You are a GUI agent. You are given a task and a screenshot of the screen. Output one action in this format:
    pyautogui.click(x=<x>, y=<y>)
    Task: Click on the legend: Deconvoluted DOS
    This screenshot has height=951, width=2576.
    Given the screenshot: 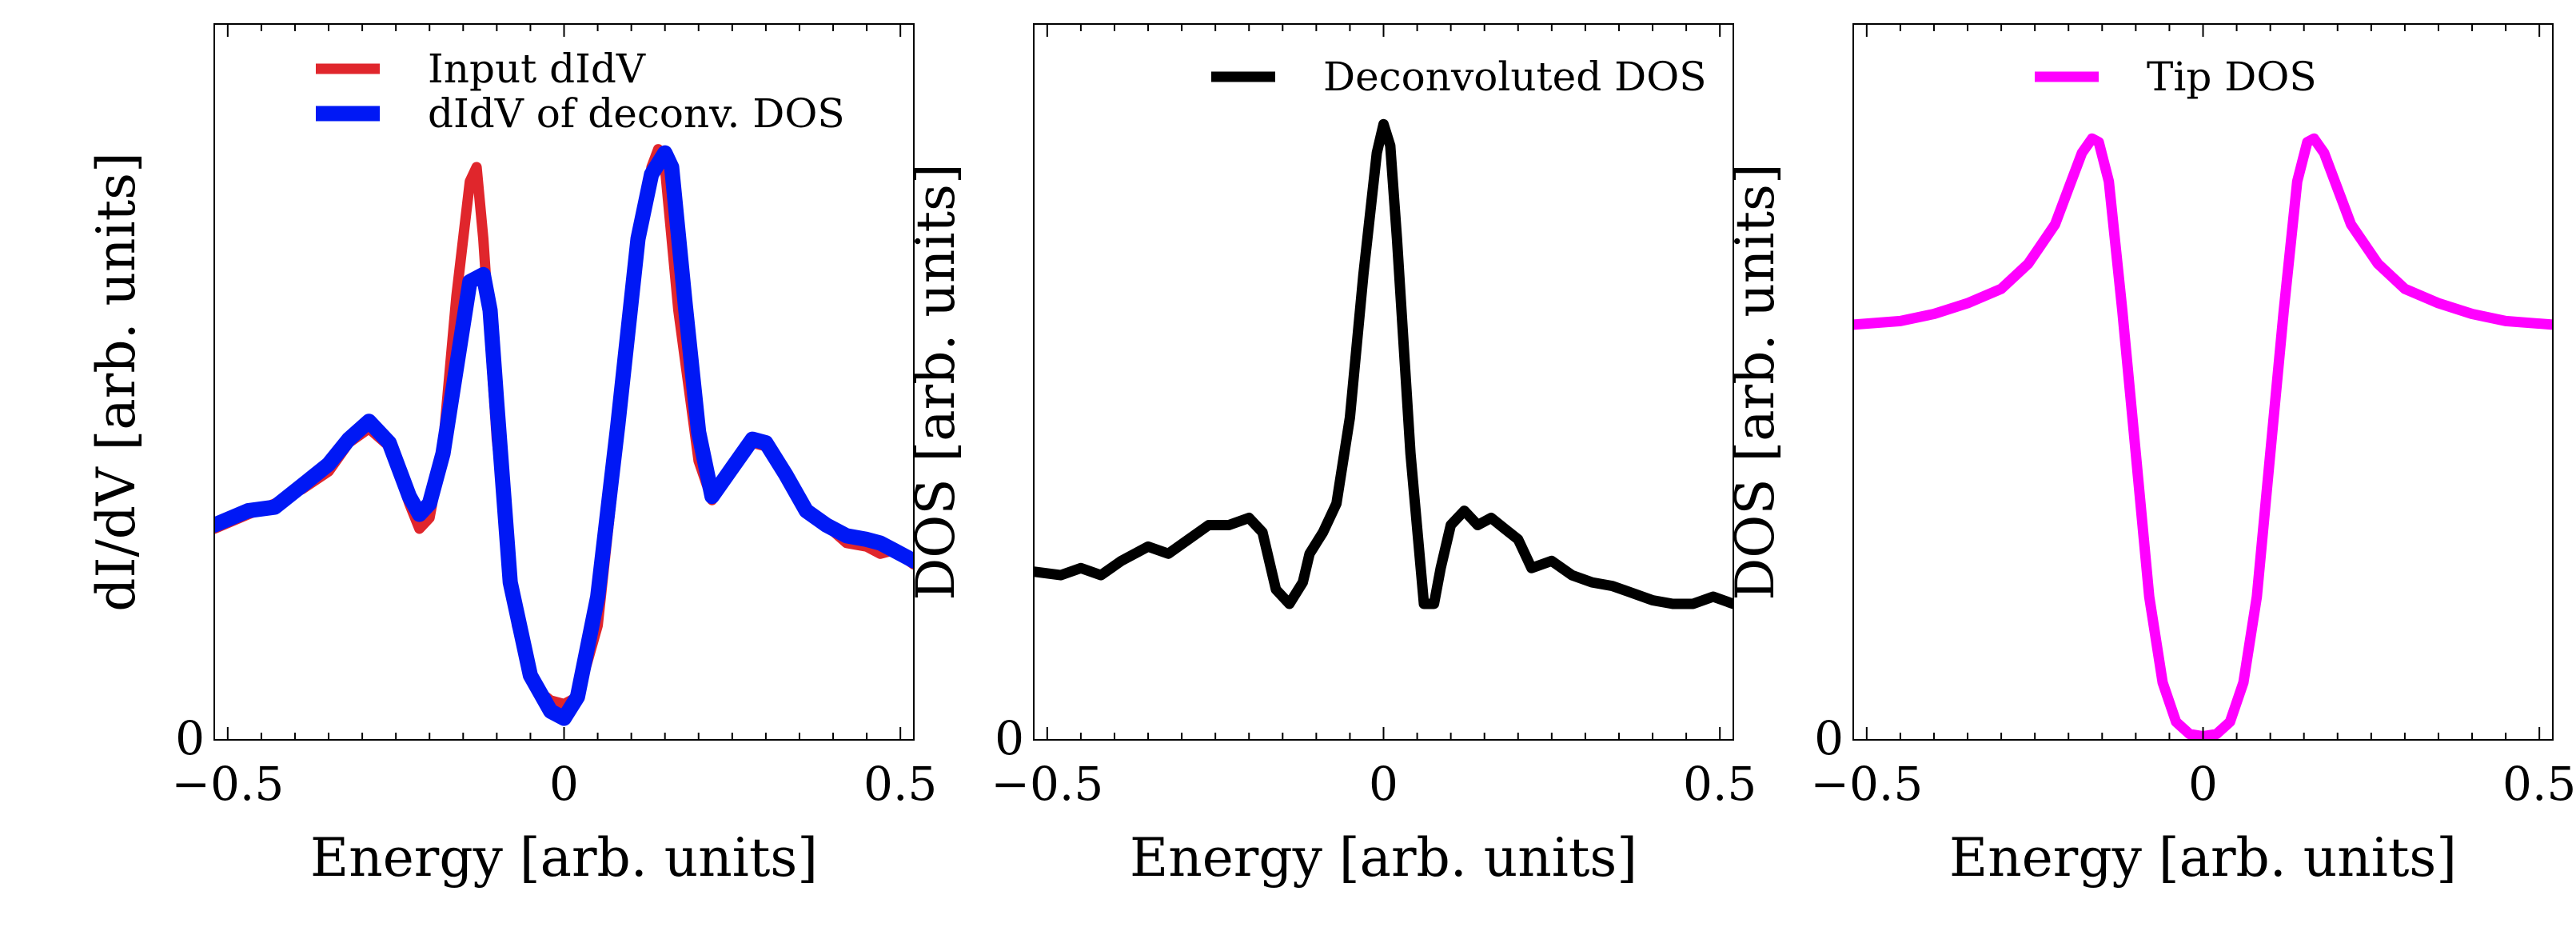 What is the action you would take?
    pyautogui.click(x=1459, y=77)
    